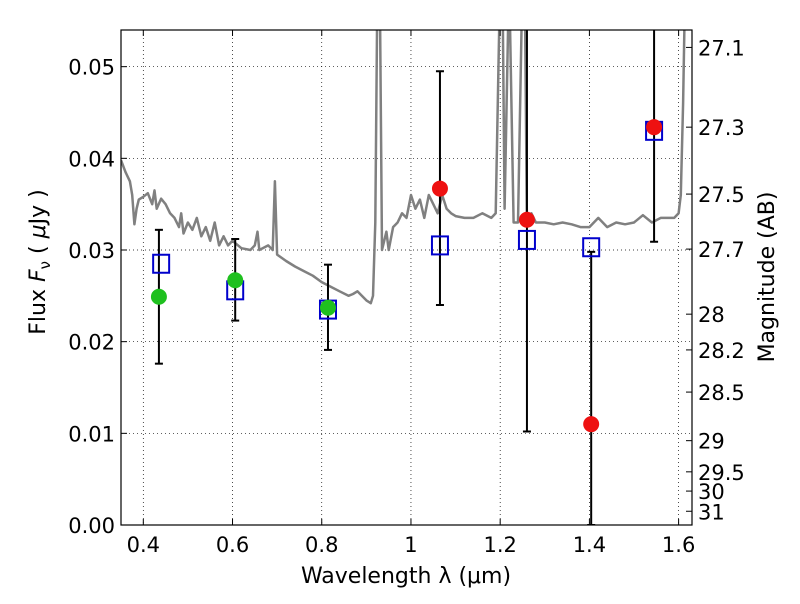  What do you see at coordinates (91, 434) in the screenshot?
I see `y-tick-label: 0.01` at bounding box center [91, 434].